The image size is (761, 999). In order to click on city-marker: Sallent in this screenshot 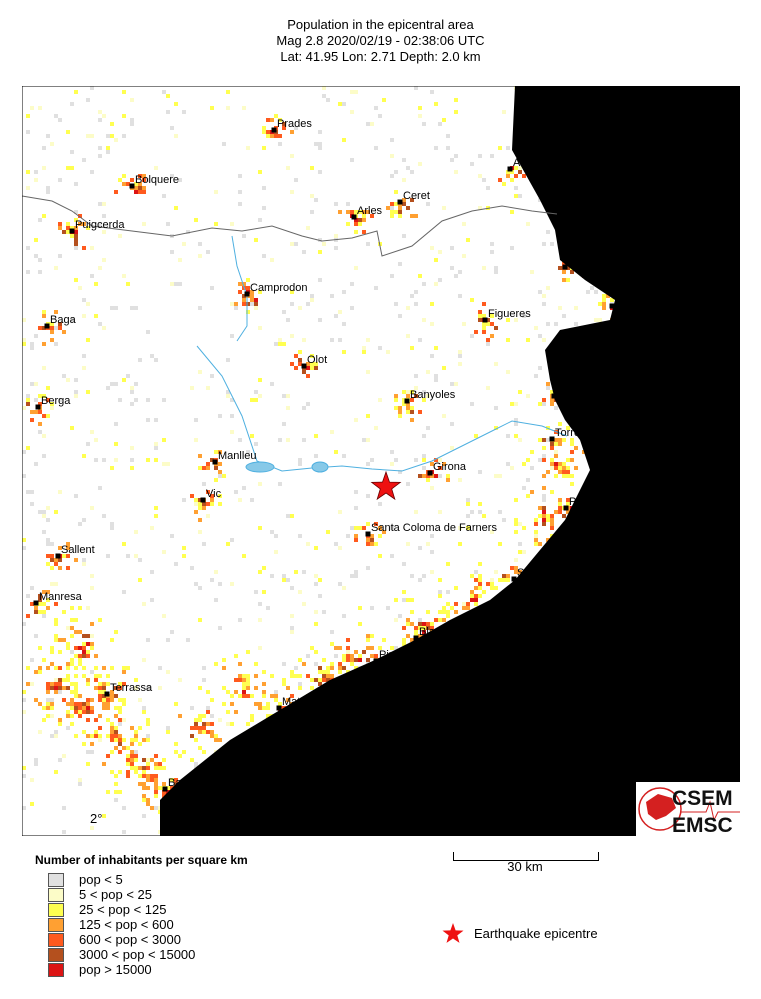, I will do `click(75, 551)`.